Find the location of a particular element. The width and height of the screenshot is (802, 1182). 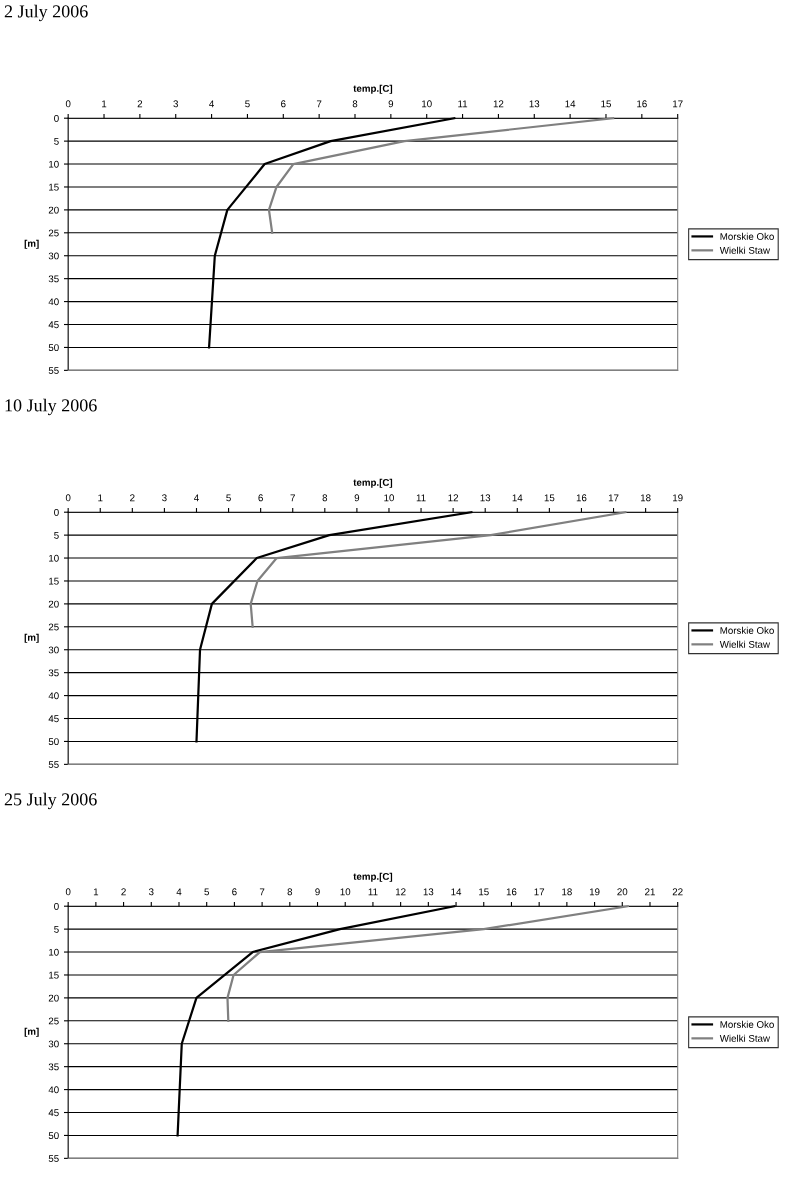

x-tick-label: 20 is located at coordinates (622, 892).